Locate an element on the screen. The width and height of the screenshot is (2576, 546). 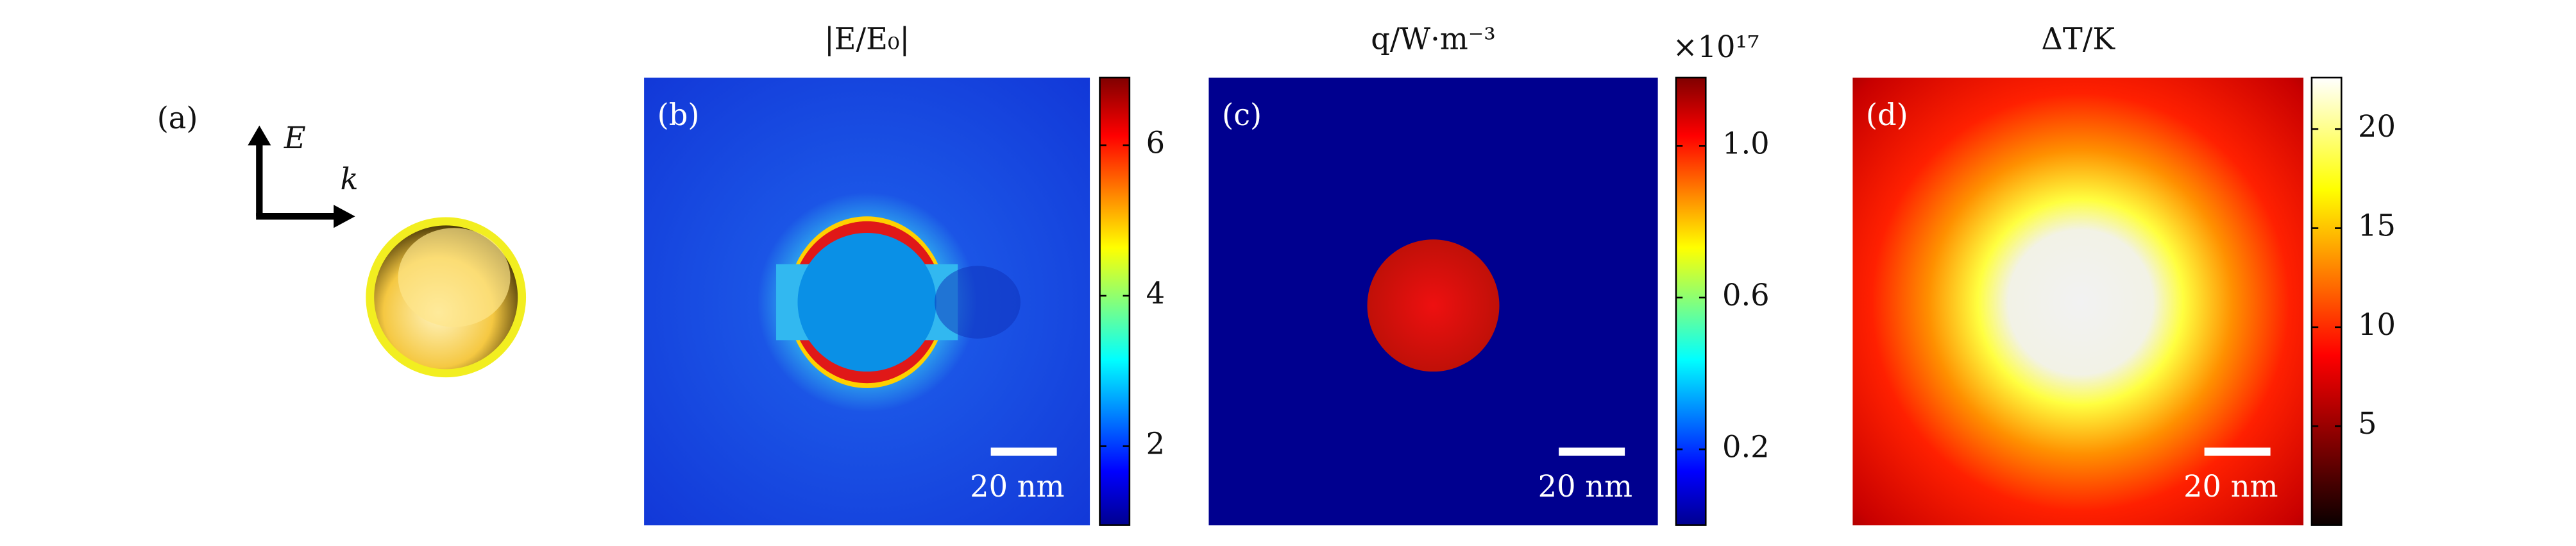
highlight is located at coordinates (454, 277).